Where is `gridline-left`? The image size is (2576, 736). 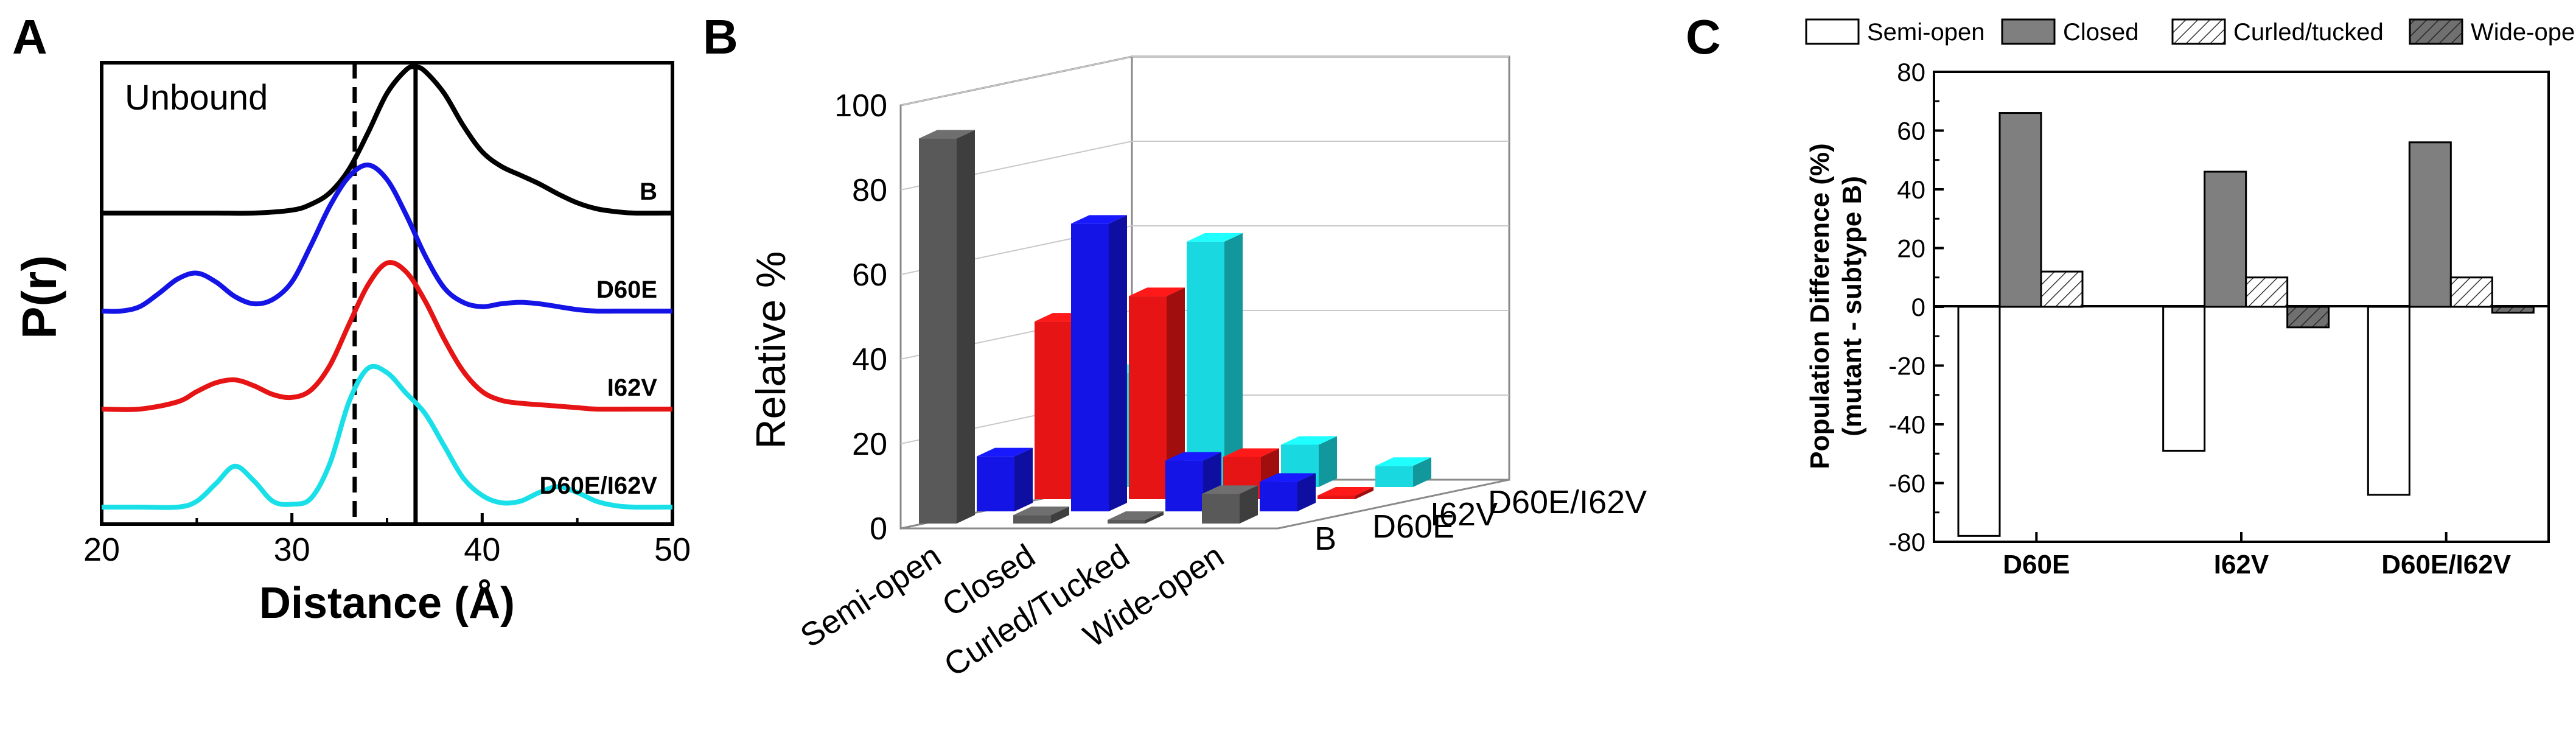 gridline-left is located at coordinates (1016, 81).